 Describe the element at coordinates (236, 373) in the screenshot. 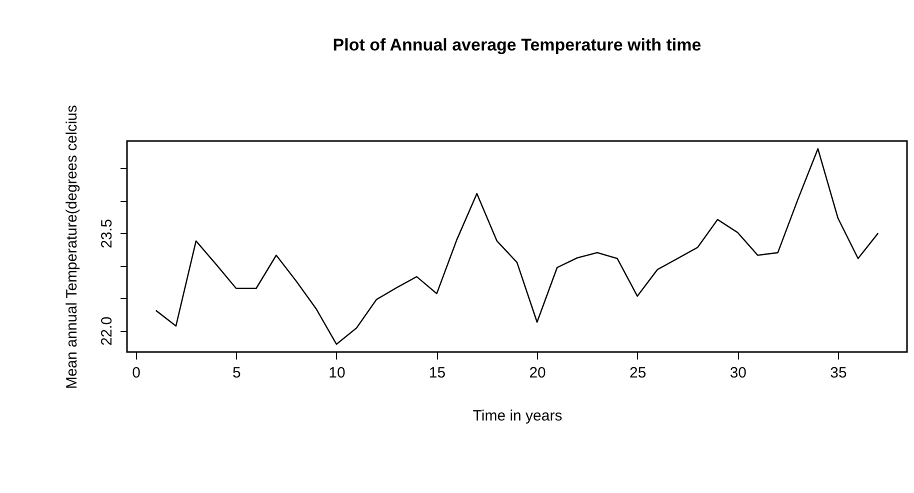

I see `x-tick-label: 5` at that location.